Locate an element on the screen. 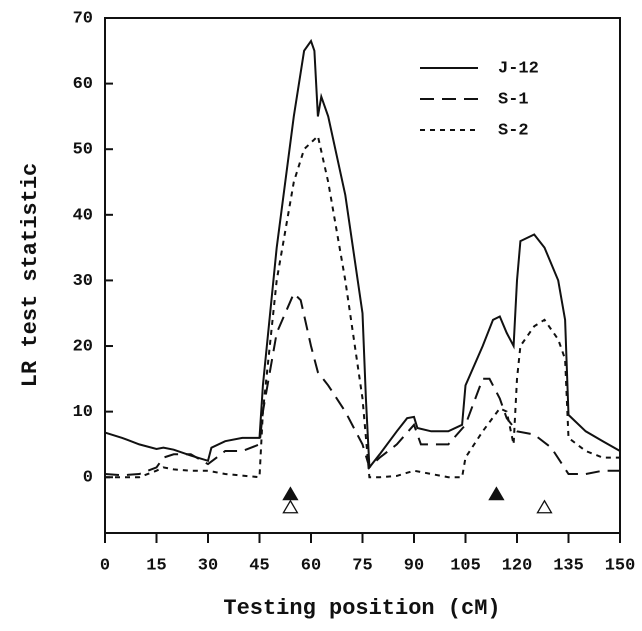  x-tick-label: 0 is located at coordinates (105, 565).